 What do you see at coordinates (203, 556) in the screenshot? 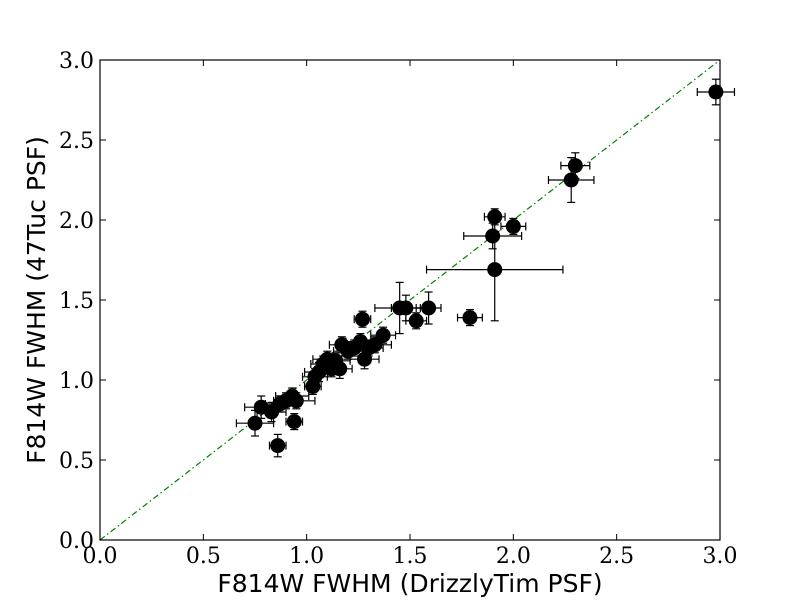
I see `x-tick-label: 0.5` at bounding box center [203, 556].